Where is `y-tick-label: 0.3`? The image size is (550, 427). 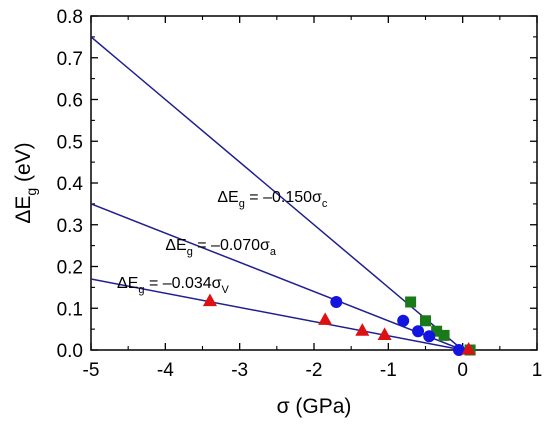 y-tick-label: 0.3 is located at coordinates (70, 226).